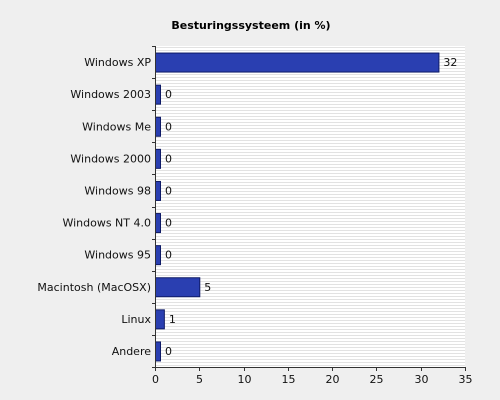 This screenshot has width=500, height=400. I want to click on bar-linux, so click(160, 319).